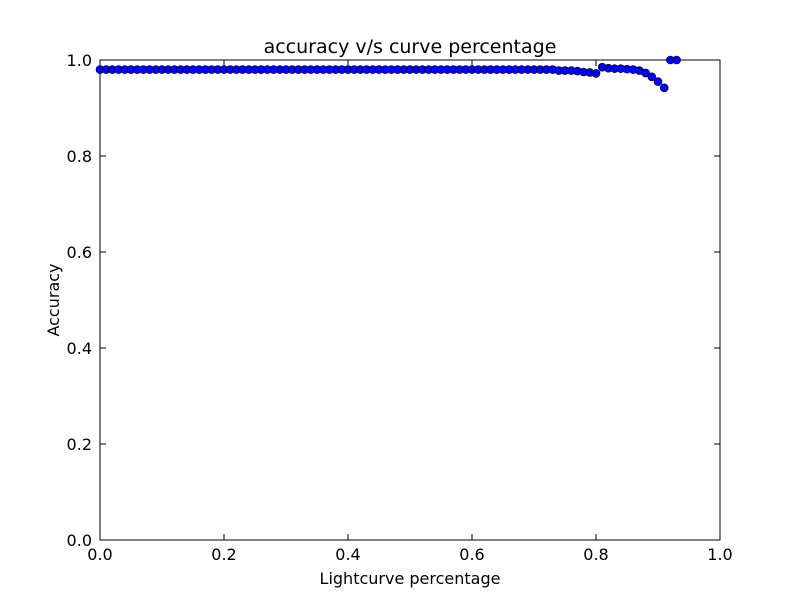  Describe the element at coordinates (410, 47) in the screenshot. I see `chart-title: accuracy v/s curve percentage` at that location.